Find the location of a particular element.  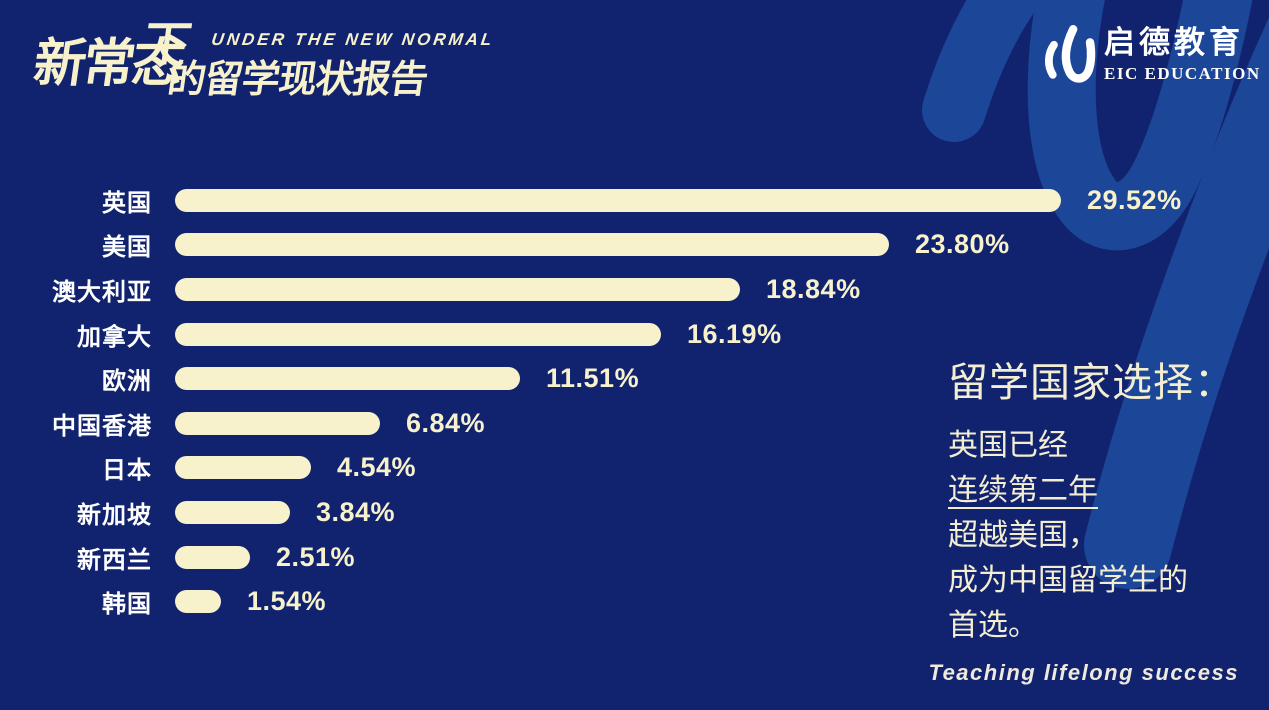

brand-text: 启德教育 EIC EDUCATION is located at coordinates (1182, 54).